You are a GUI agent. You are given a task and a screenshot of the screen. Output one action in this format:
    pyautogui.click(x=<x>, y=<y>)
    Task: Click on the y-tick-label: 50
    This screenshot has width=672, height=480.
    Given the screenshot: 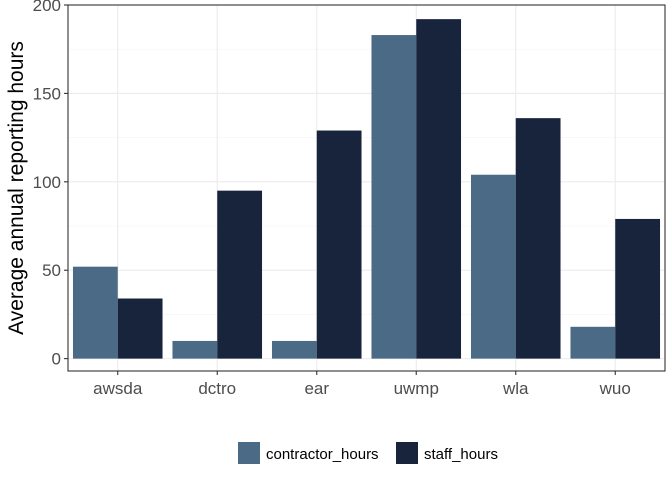 What is the action you would take?
    pyautogui.click(x=51, y=270)
    